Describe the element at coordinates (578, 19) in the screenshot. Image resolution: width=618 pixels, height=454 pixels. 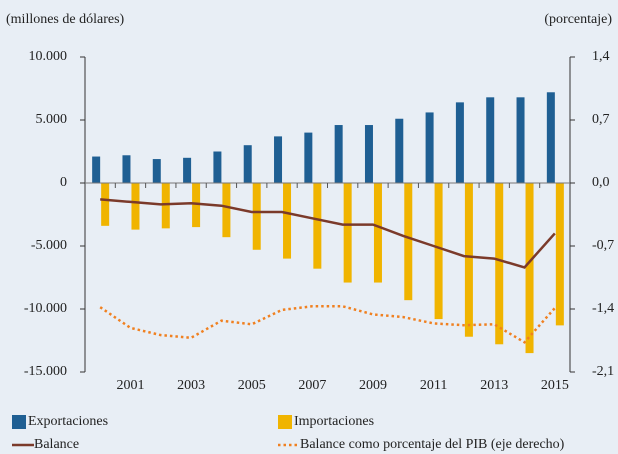
I see `y2-axis-title: (porcentaje)` at that location.